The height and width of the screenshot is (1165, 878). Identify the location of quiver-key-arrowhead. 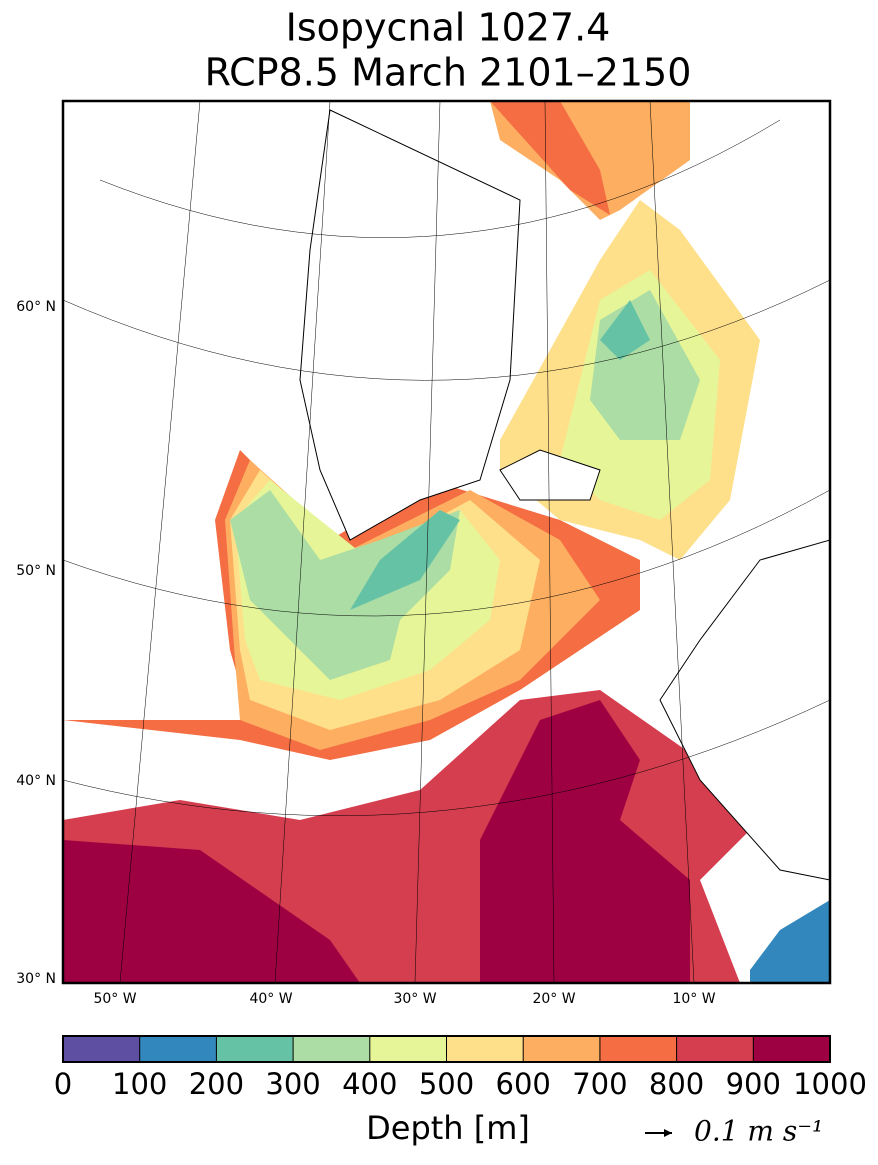
(668, 1133).